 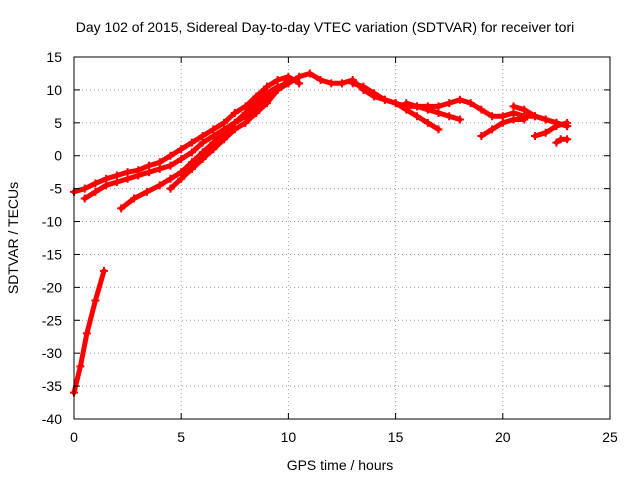 I want to click on x-tick-label: 5, so click(x=181, y=437).